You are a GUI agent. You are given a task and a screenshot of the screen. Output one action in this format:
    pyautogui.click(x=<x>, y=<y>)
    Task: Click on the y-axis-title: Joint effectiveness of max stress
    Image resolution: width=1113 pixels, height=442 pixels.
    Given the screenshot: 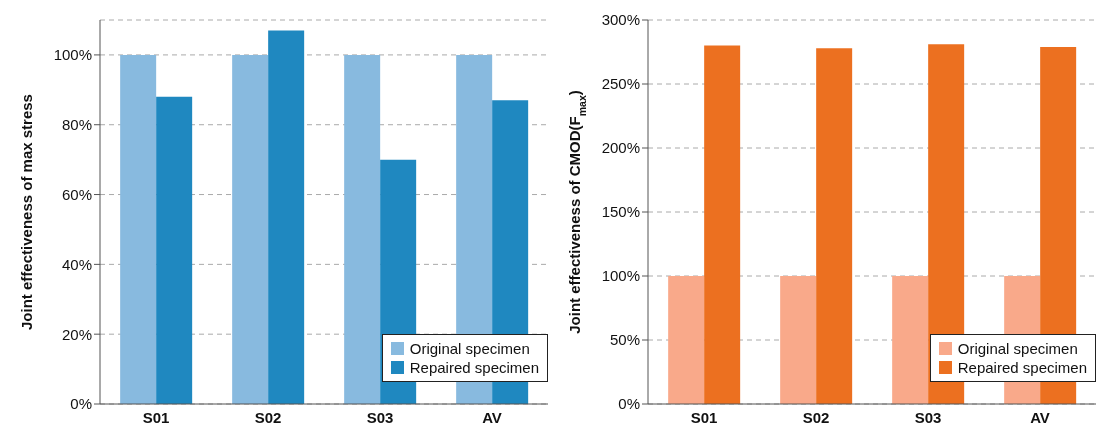 What is the action you would take?
    pyautogui.click(x=26, y=212)
    